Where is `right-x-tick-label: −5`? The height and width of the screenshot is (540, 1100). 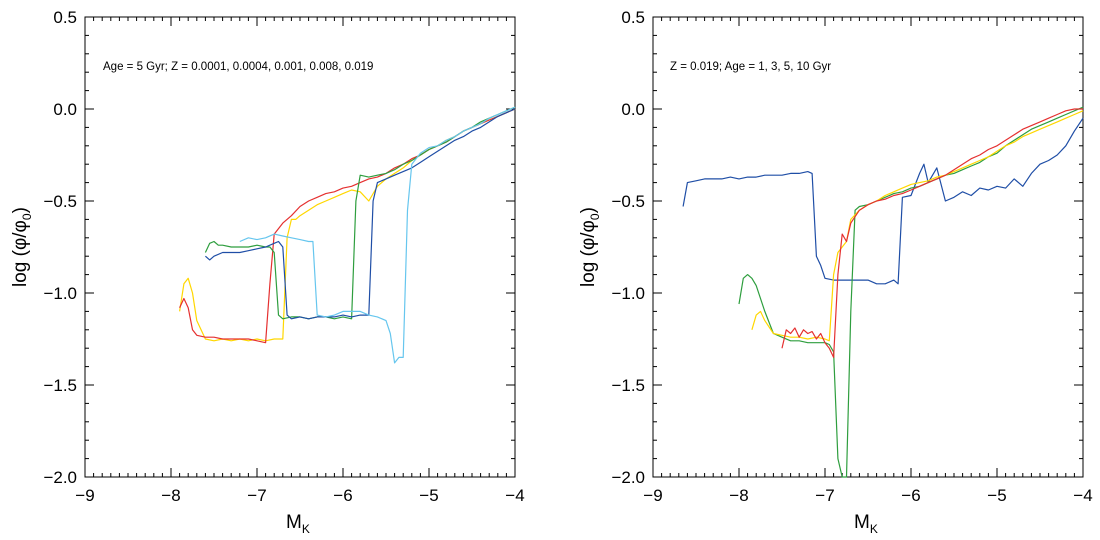
right-x-tick-label: −5 is located at coordinates (996, 495).